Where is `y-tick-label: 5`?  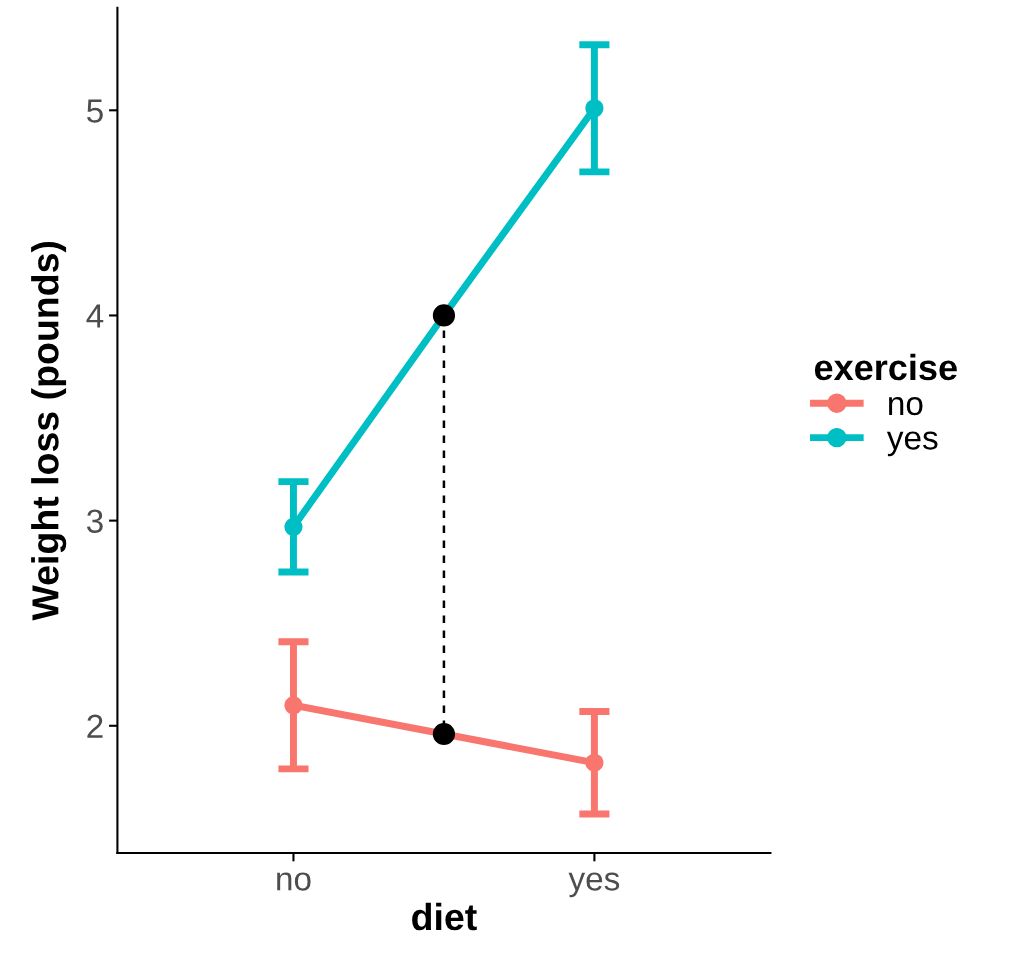 y-tick-label: 5 is located at coordinates (95, 111).